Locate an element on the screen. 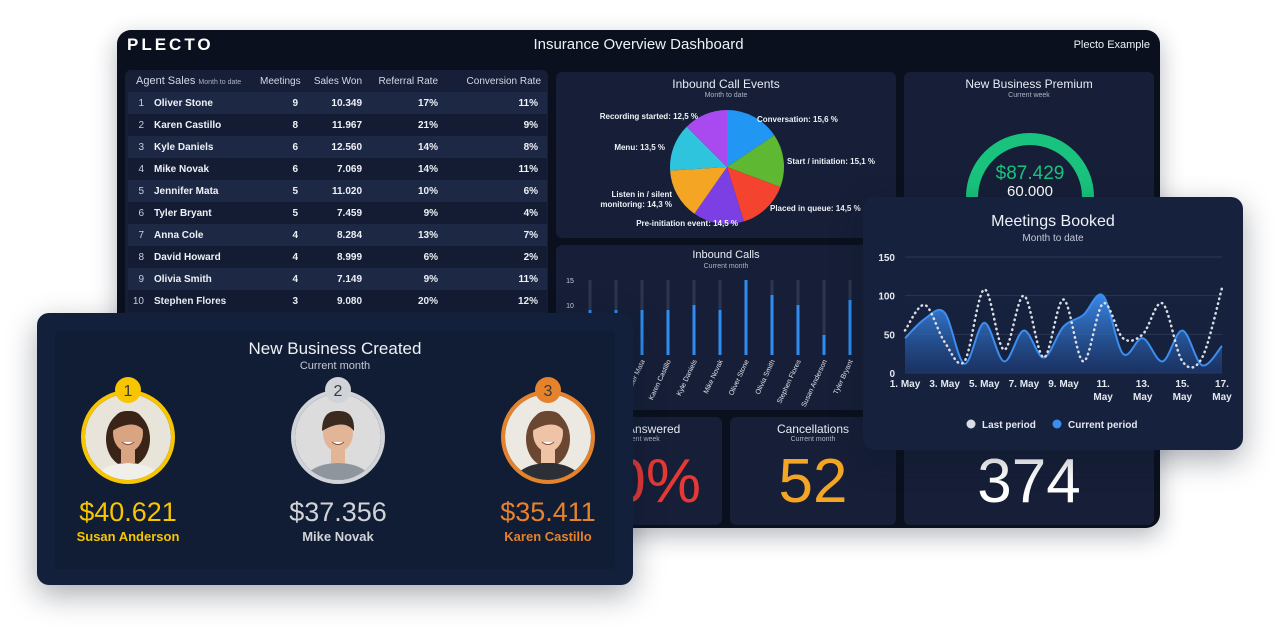  table-cell: 7% is located at coordinates (531, 235).